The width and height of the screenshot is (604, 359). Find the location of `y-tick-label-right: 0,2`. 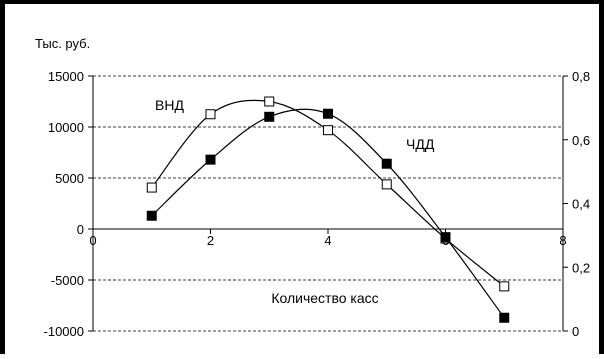

y-tick-label-right: 0,2 is located at coordinates (581, 267).